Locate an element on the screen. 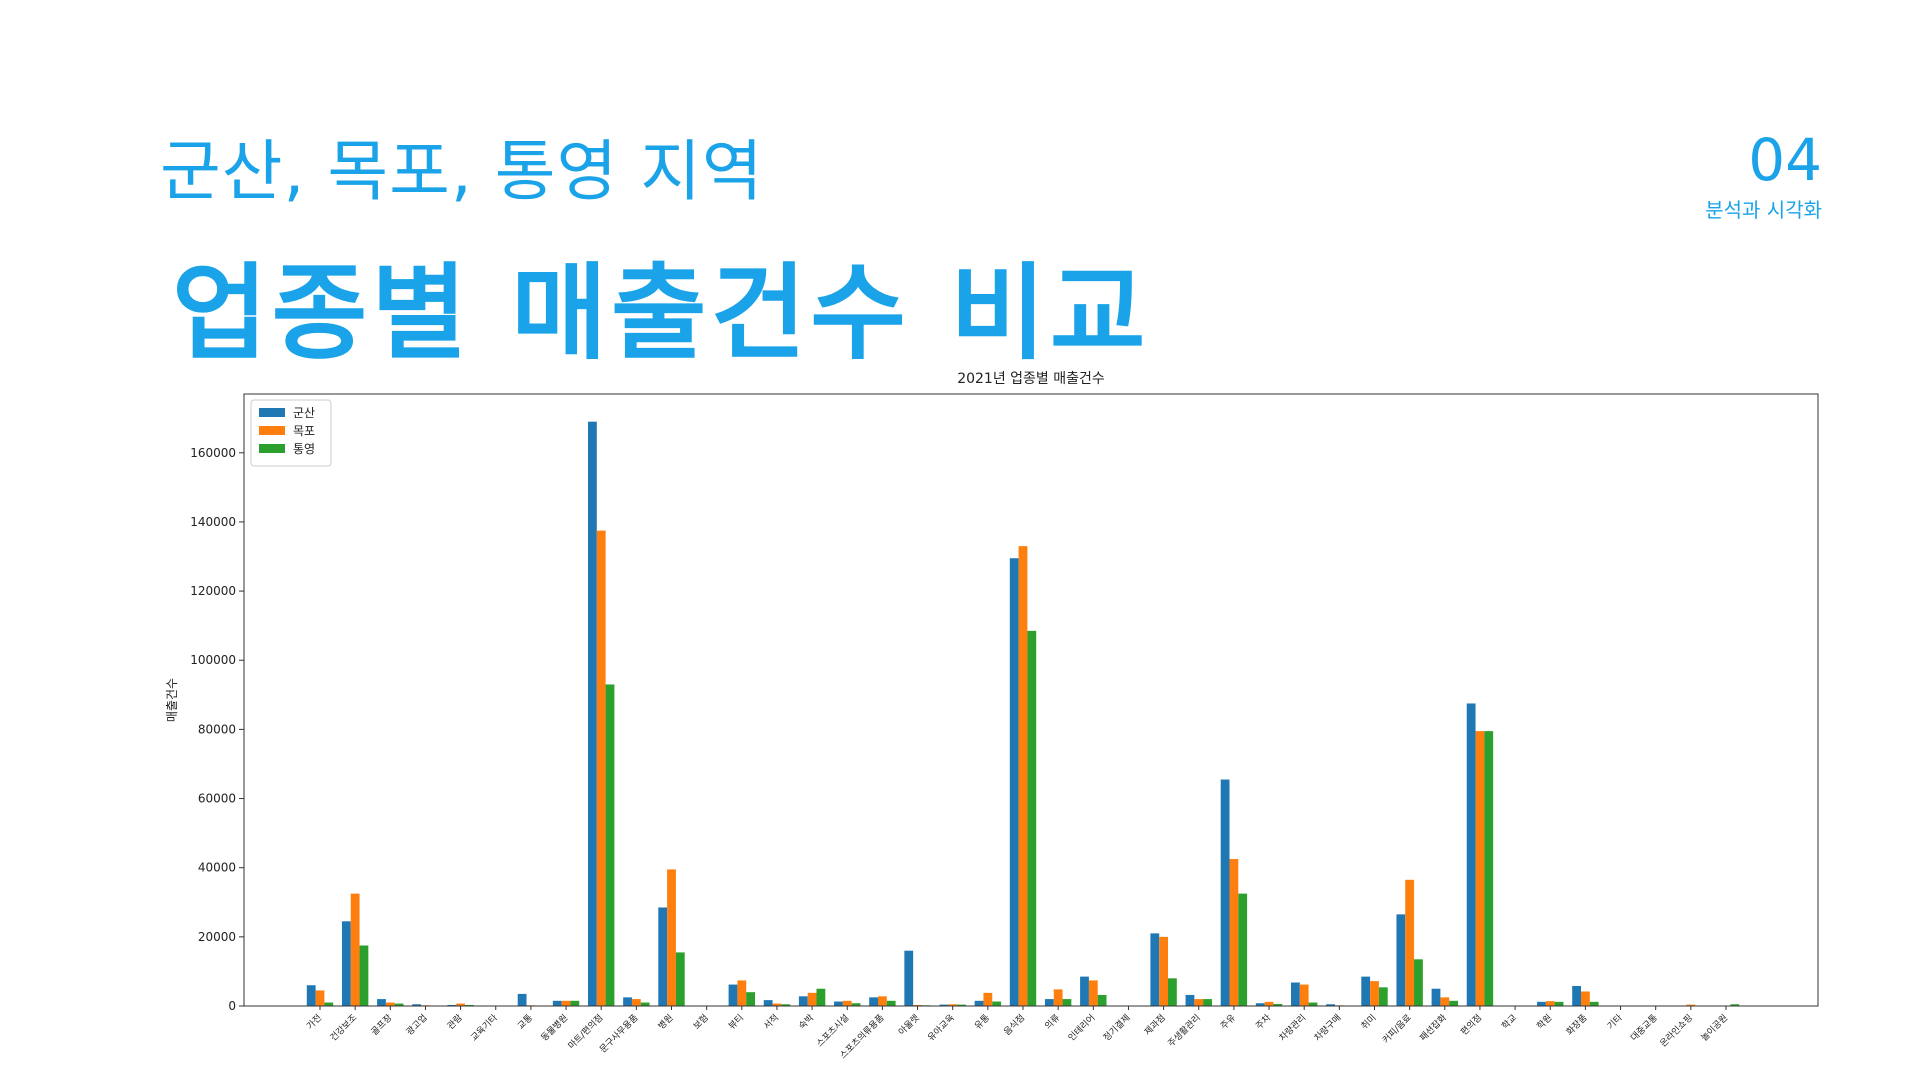  bar-군산-광고업 is located at coordinates (417, 1005).